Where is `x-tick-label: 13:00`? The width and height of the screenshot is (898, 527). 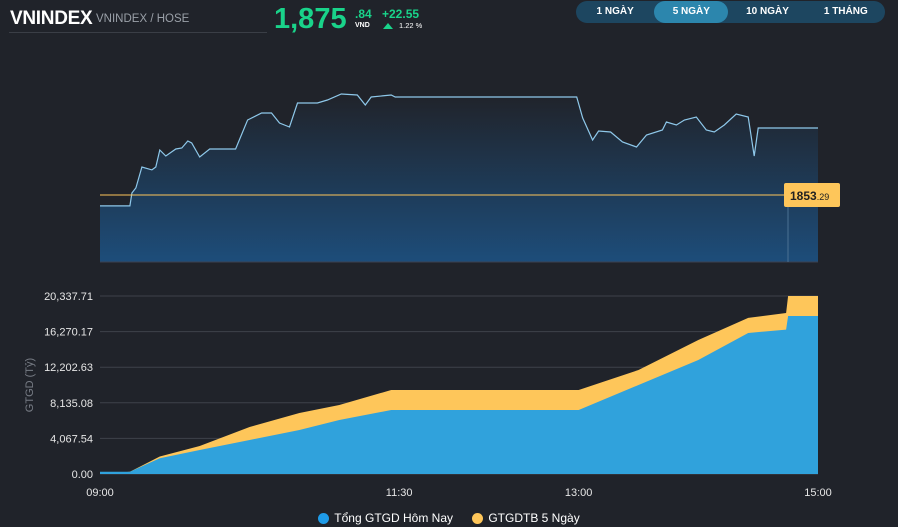 x-tick-label: 13:00 is located at coordinates (579, 493).